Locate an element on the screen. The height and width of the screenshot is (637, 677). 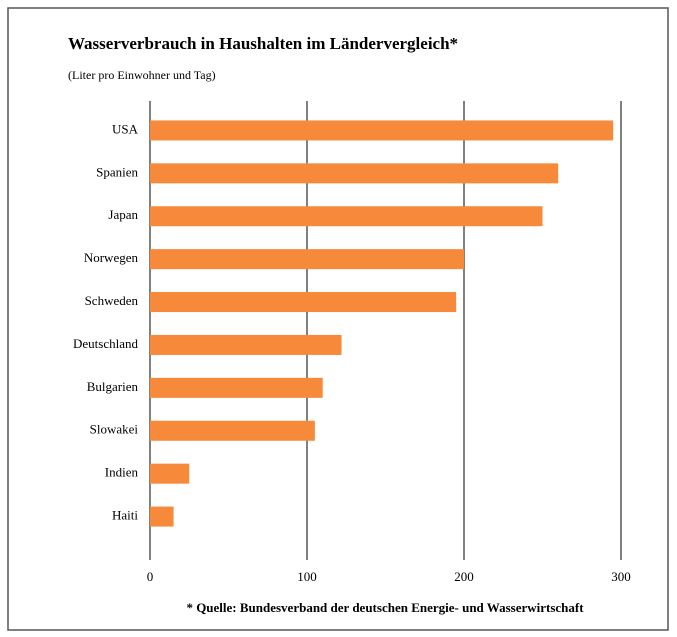
y-tick-label: Norwegen is located at coordinates (111, 257).